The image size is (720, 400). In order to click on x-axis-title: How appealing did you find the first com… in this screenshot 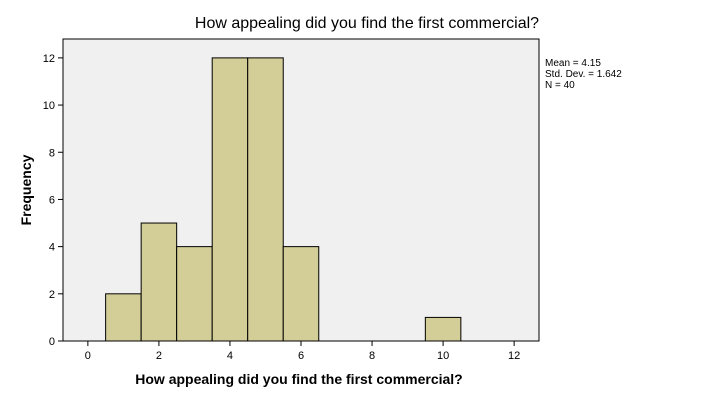, I will do `click(298, 379)`.